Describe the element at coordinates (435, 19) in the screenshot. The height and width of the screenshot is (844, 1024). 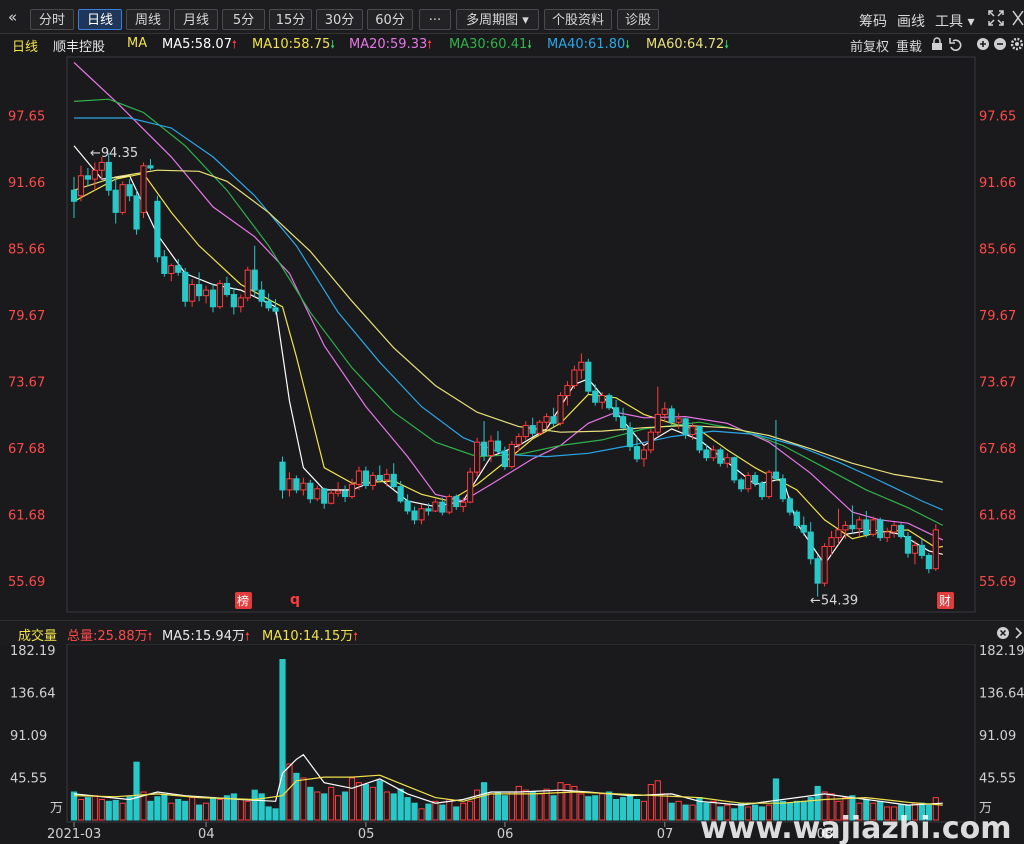
I see `period-button: ···` at that location.